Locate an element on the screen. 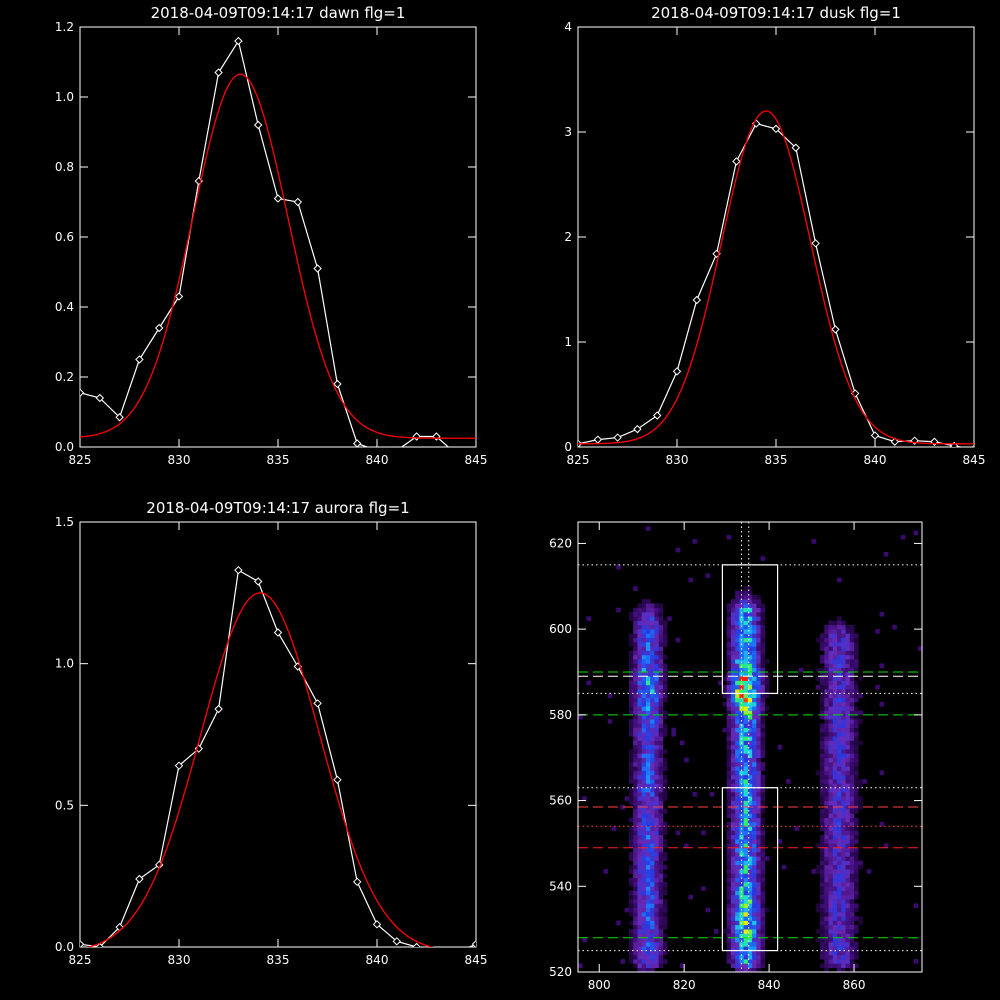  x-tick-label: 845 is located at coordinates (476, 460).